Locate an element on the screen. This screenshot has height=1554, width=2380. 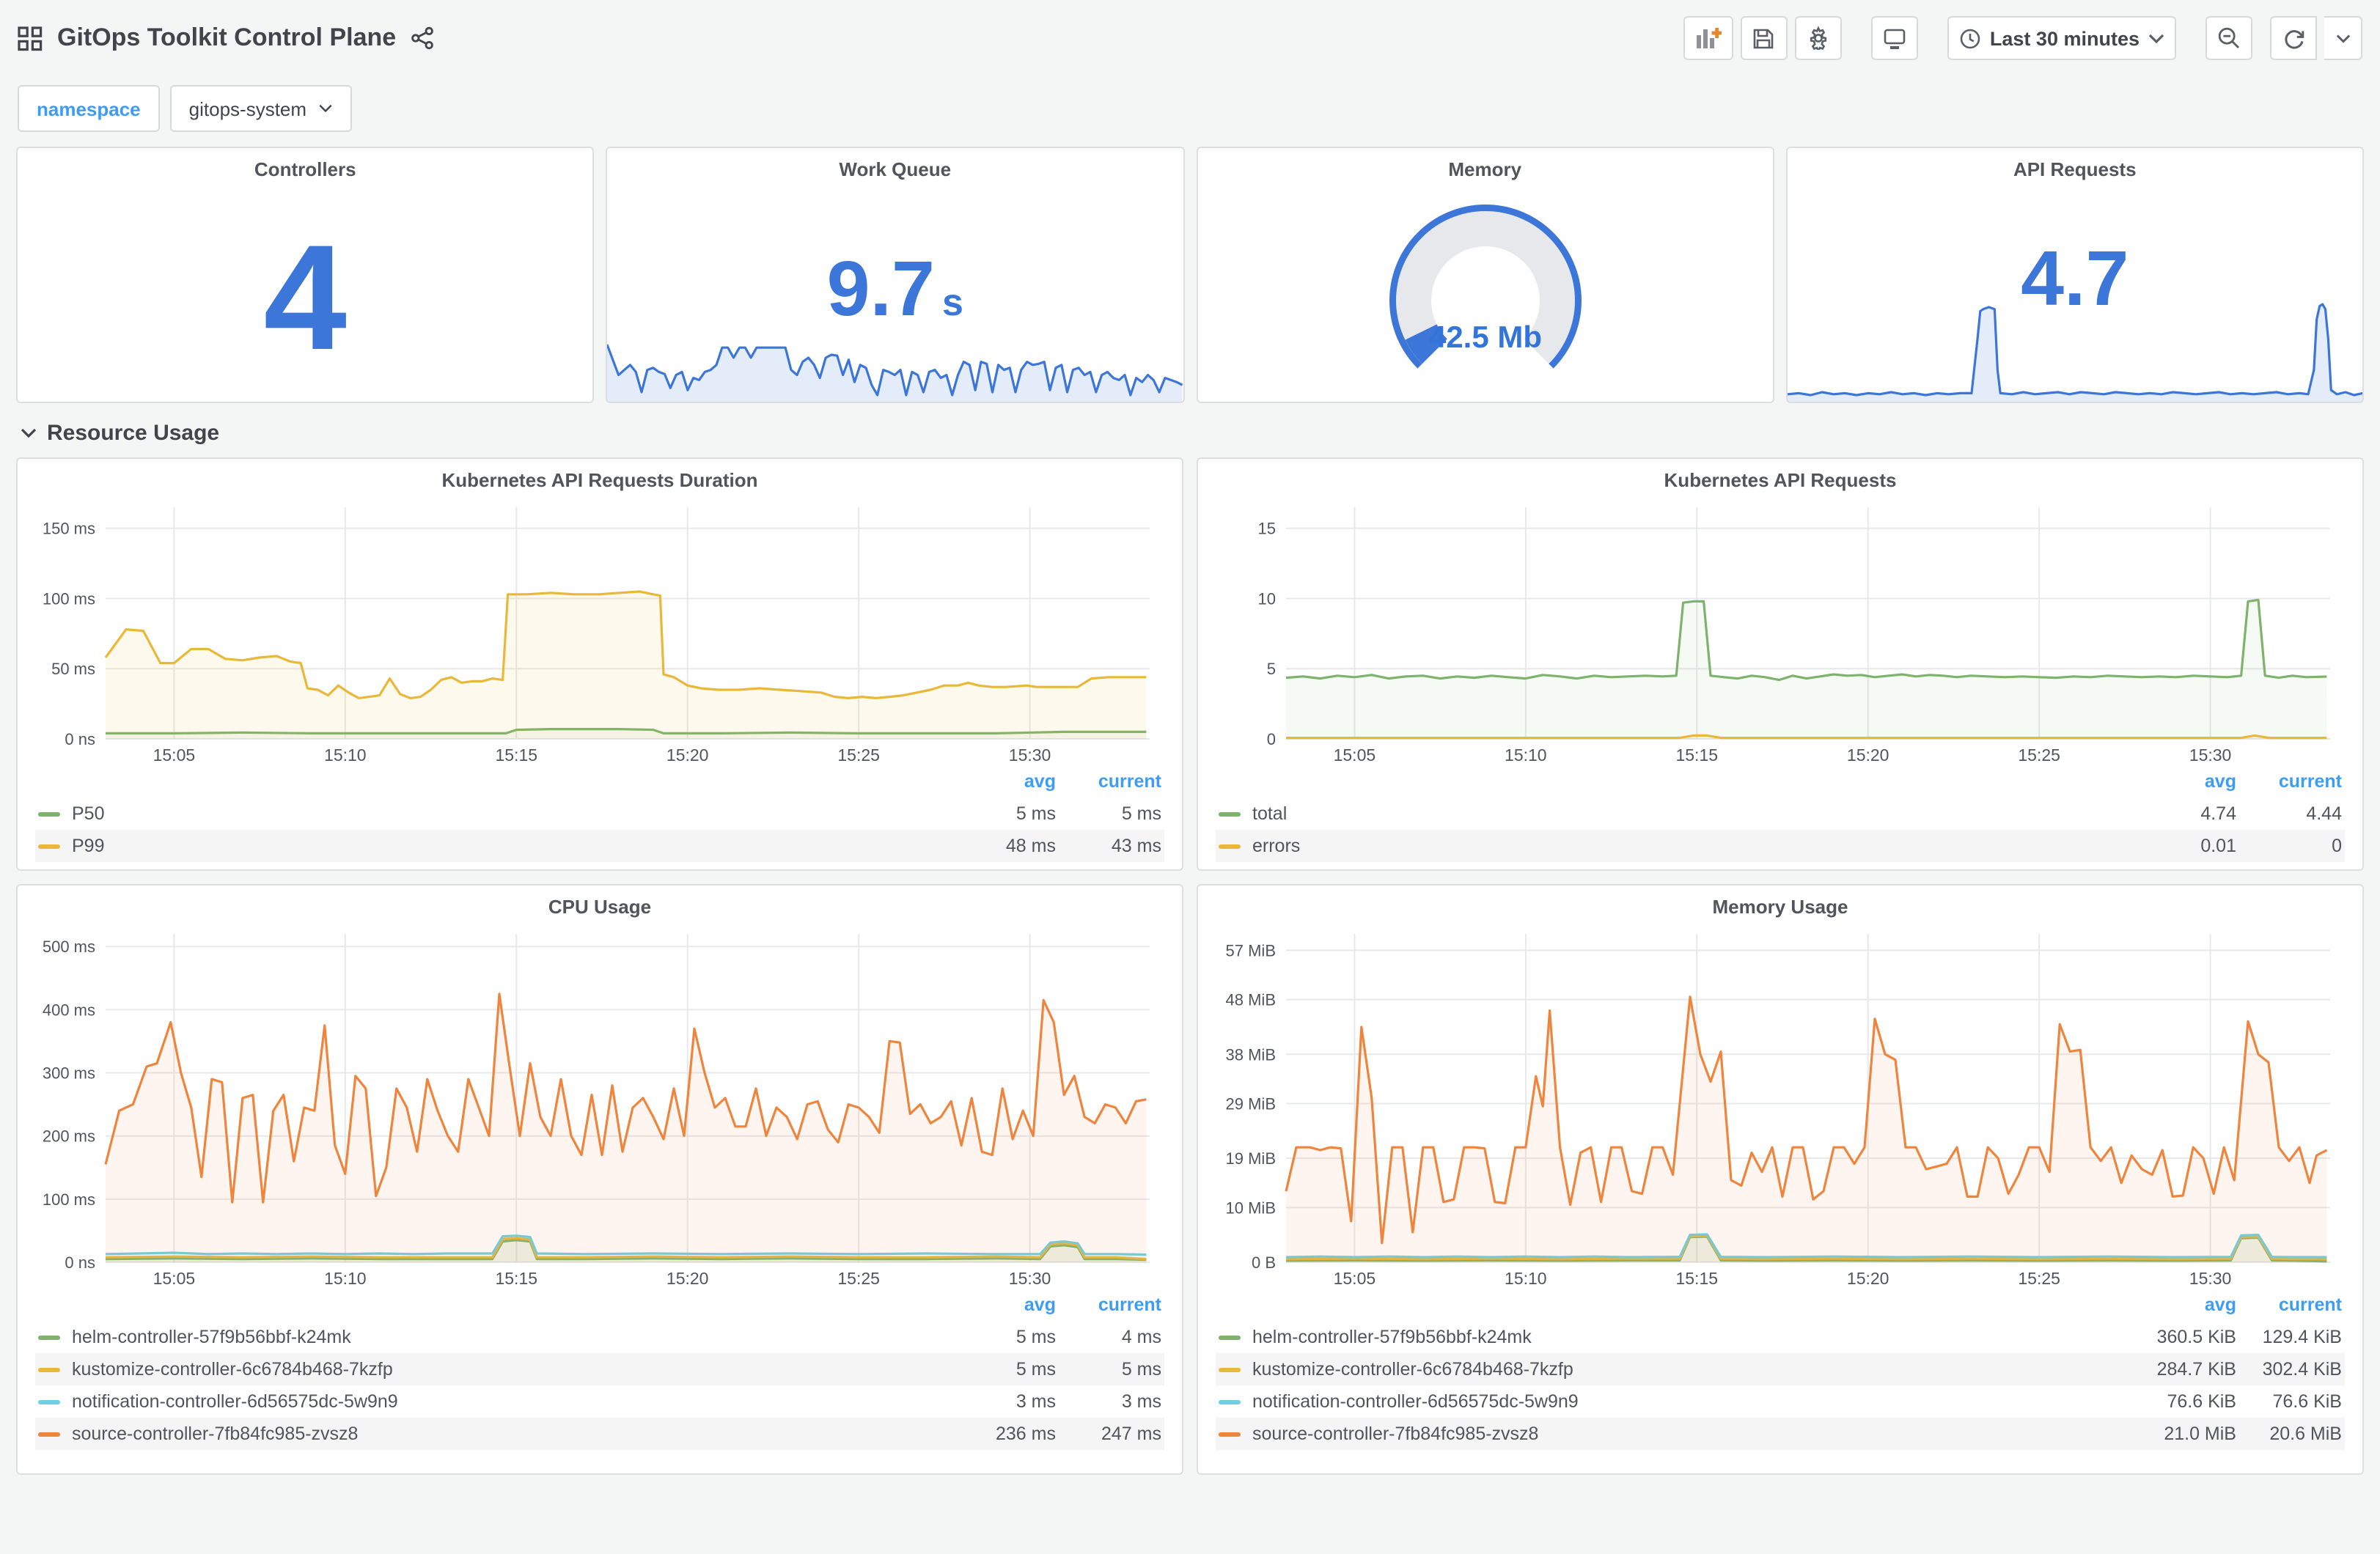
stat-value-work-queue: 9.7 s is located at coordinates (894, 290).